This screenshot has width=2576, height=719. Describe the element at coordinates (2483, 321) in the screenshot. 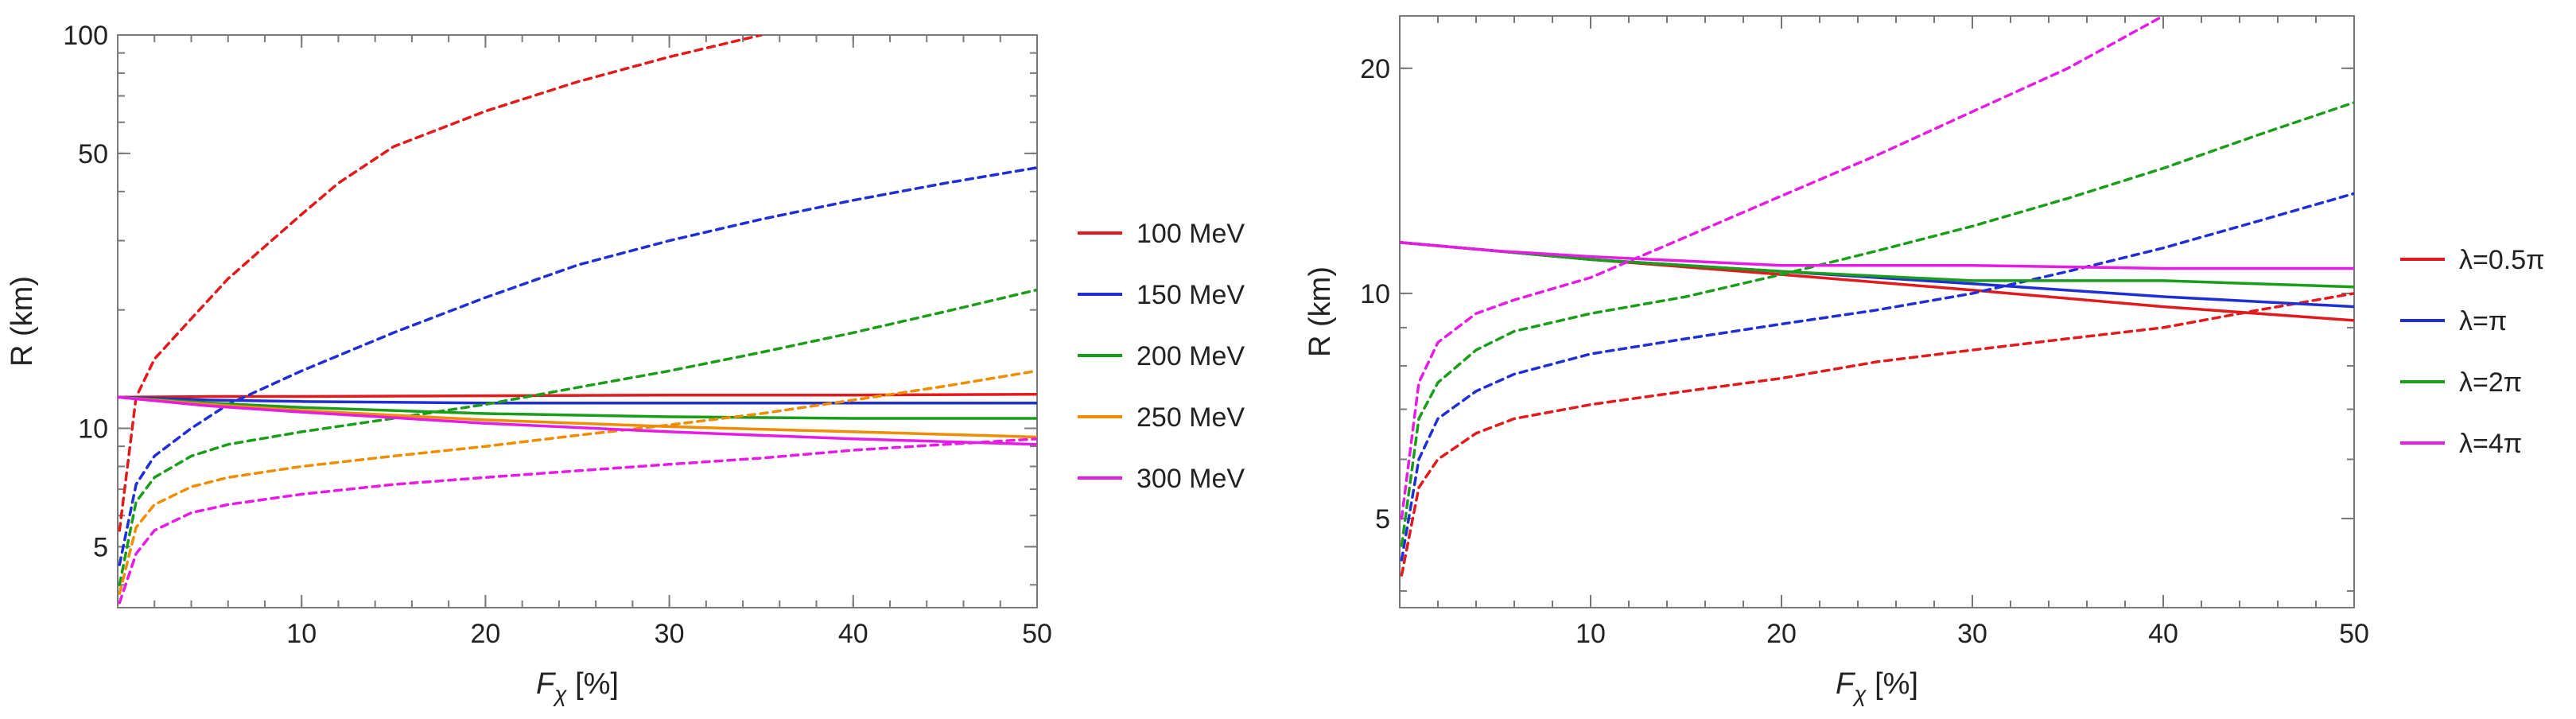

I see `legend-label: λ=π` at that location.